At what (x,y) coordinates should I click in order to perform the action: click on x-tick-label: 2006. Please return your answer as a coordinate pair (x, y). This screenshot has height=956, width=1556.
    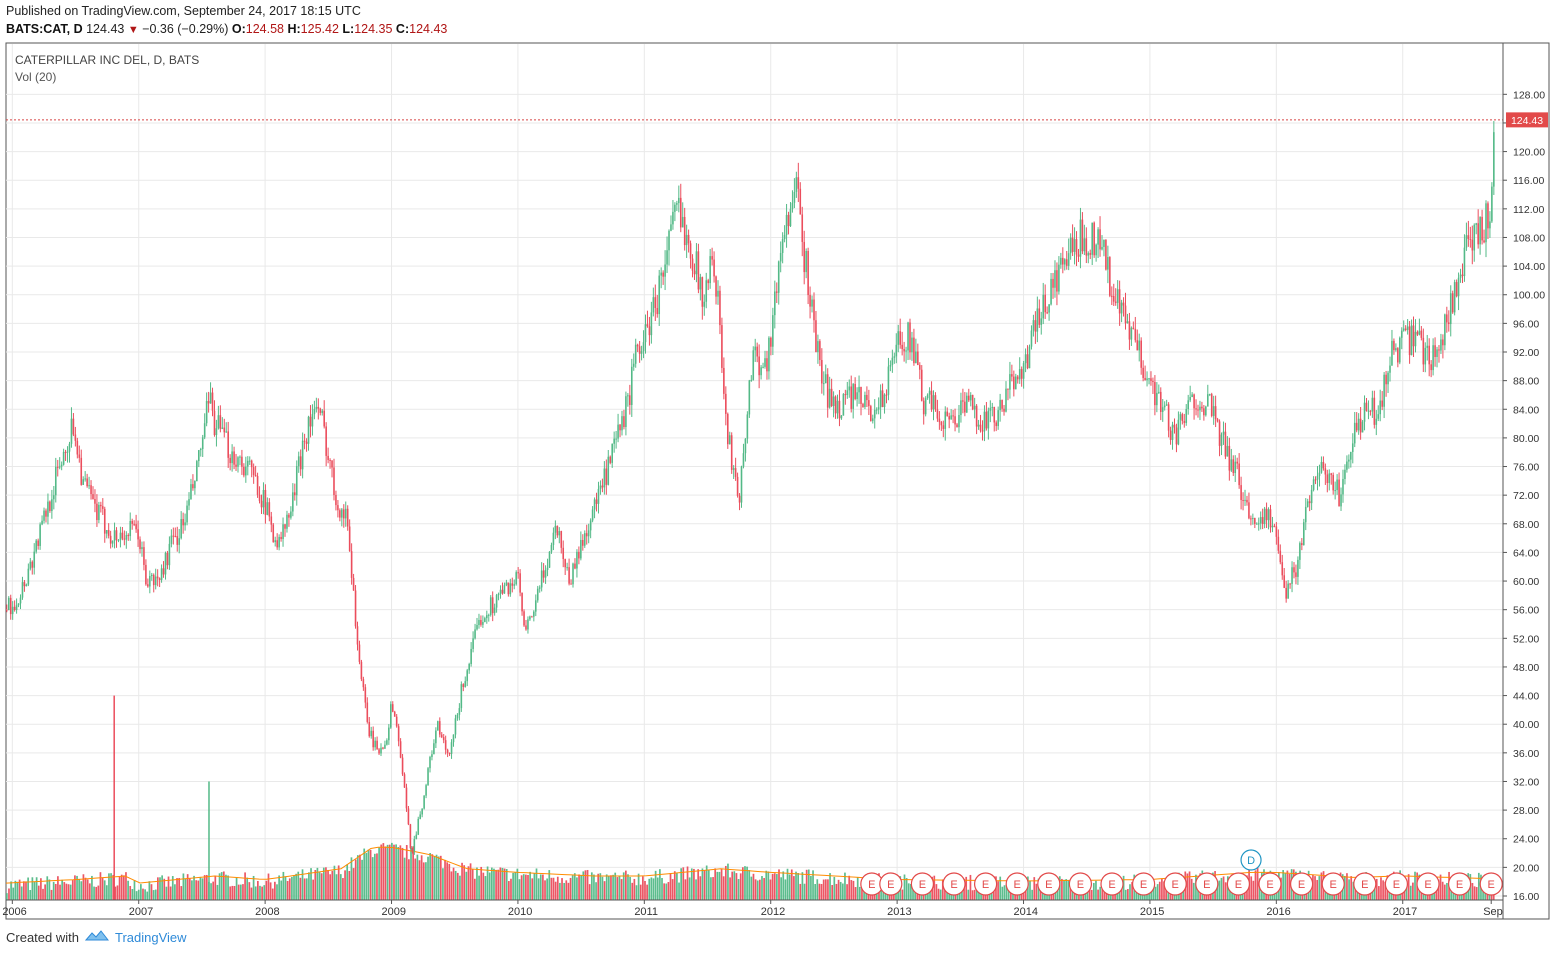
    Looking at the image, I should click on (14, 912).